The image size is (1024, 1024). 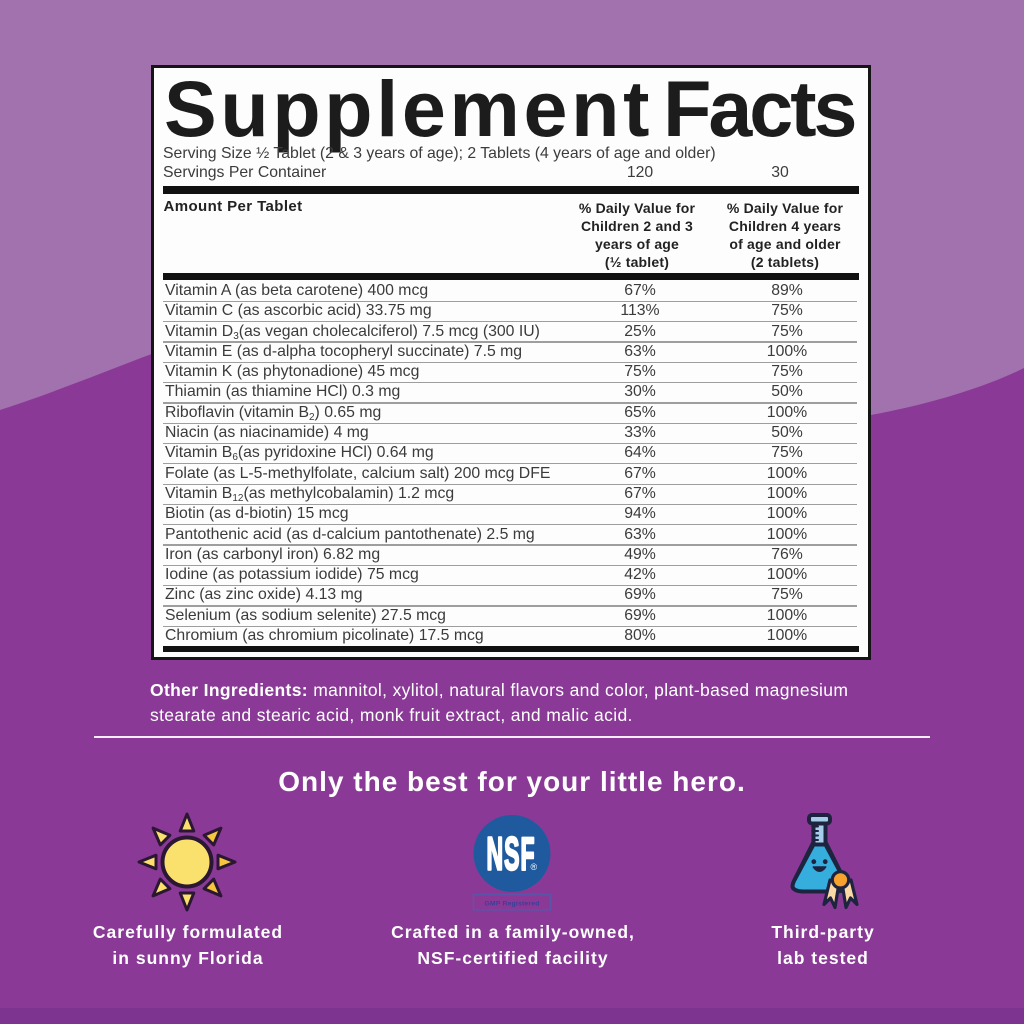 I want to click on svg-text: GMP Registered, so click(x=511, y=904).